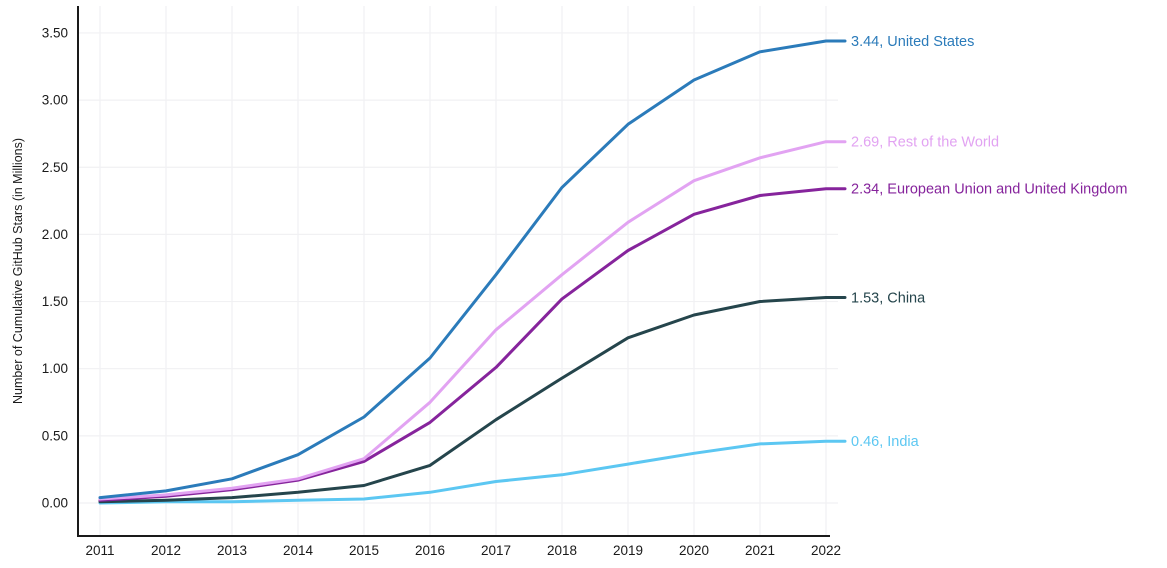  What do you see at coordinates (166, 550) in the screenshot?
I see `x-tick-label: 2012` at bounding box center [166, 550].